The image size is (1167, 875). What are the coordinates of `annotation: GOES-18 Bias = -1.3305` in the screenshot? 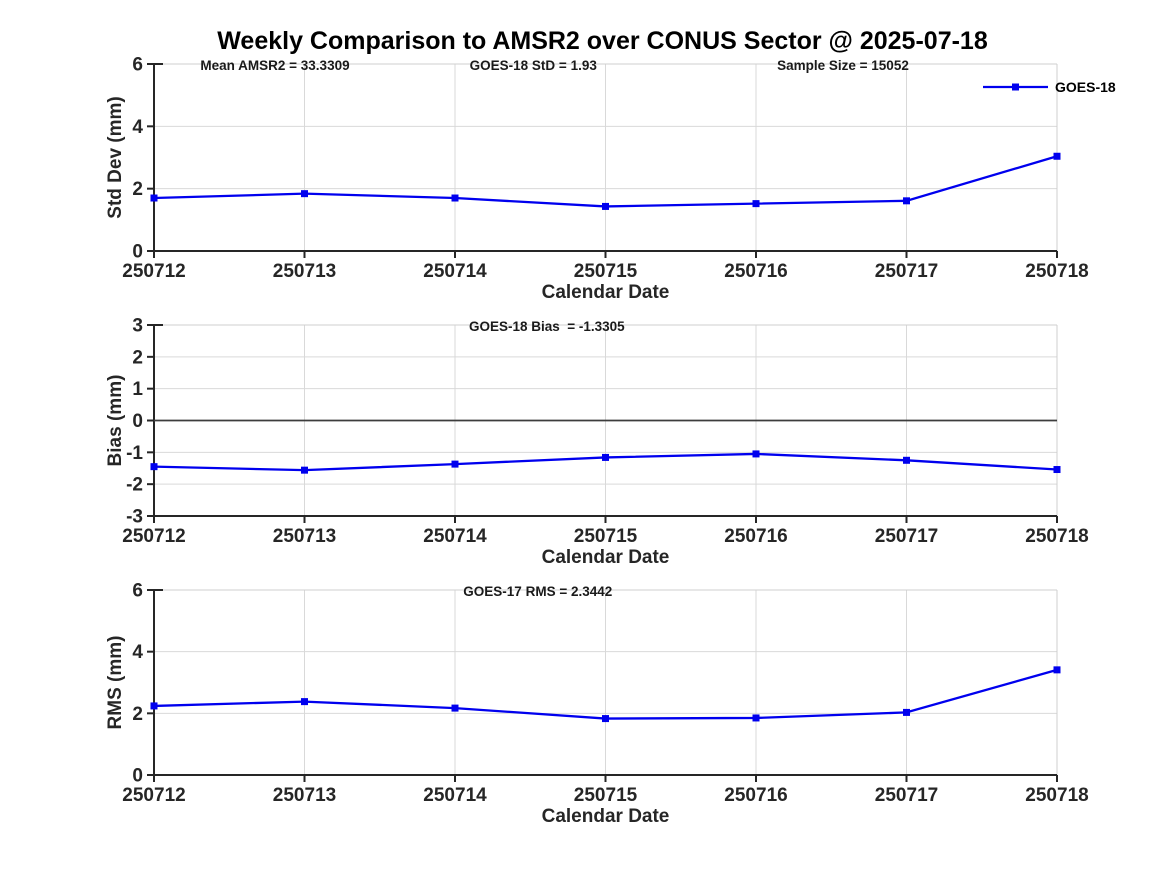 It's located at (547, 326).